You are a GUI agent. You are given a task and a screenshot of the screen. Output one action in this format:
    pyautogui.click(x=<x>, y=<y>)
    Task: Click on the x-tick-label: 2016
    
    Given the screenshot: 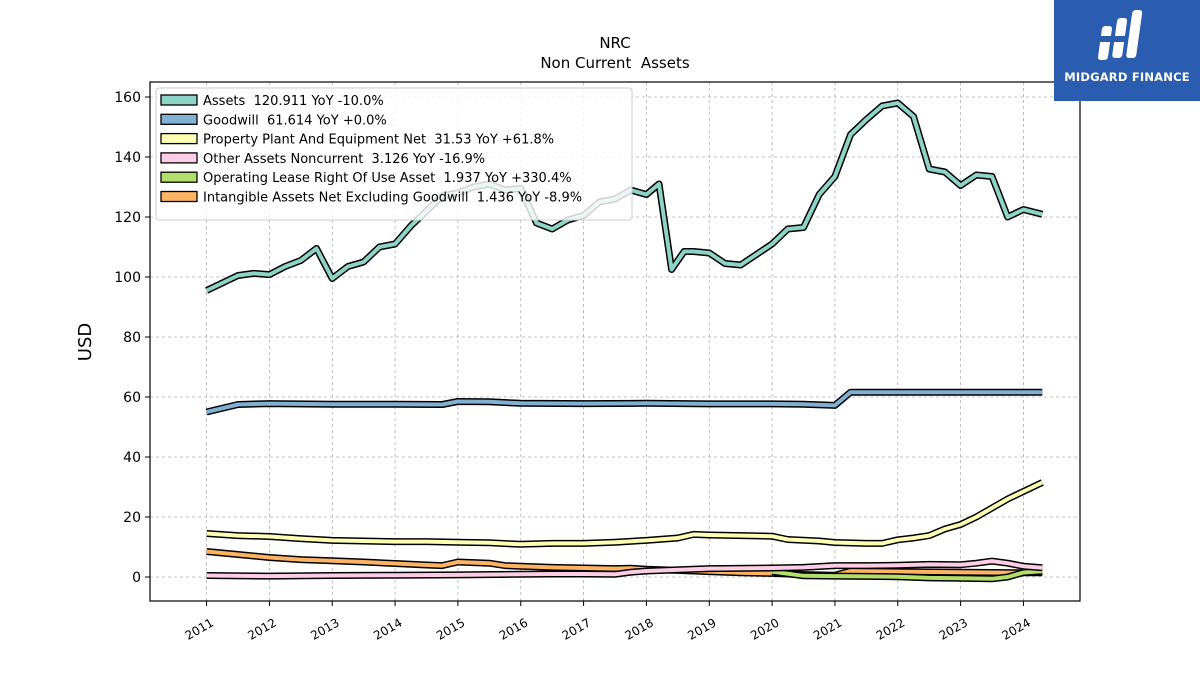 What is the action you would take?
    pyautogui.click(x=513, y=628)
    